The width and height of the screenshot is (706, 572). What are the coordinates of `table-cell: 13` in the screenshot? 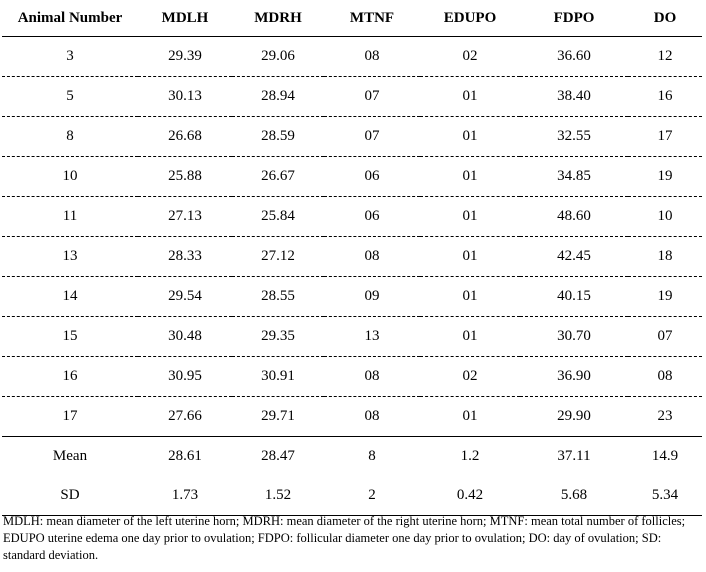 It's located at (372, 336).